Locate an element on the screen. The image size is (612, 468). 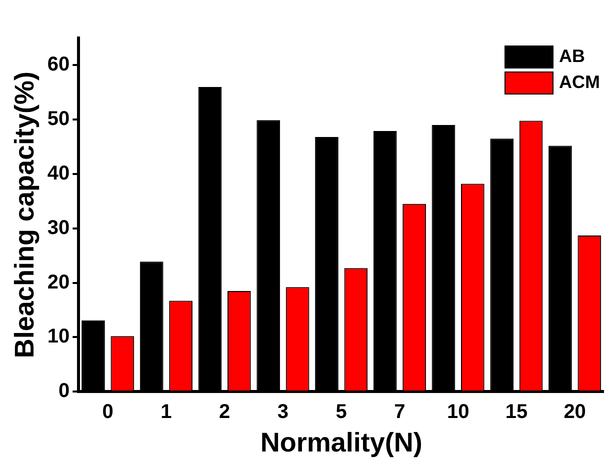
x-tick-label: 20 is located at coordinates (575, 412).